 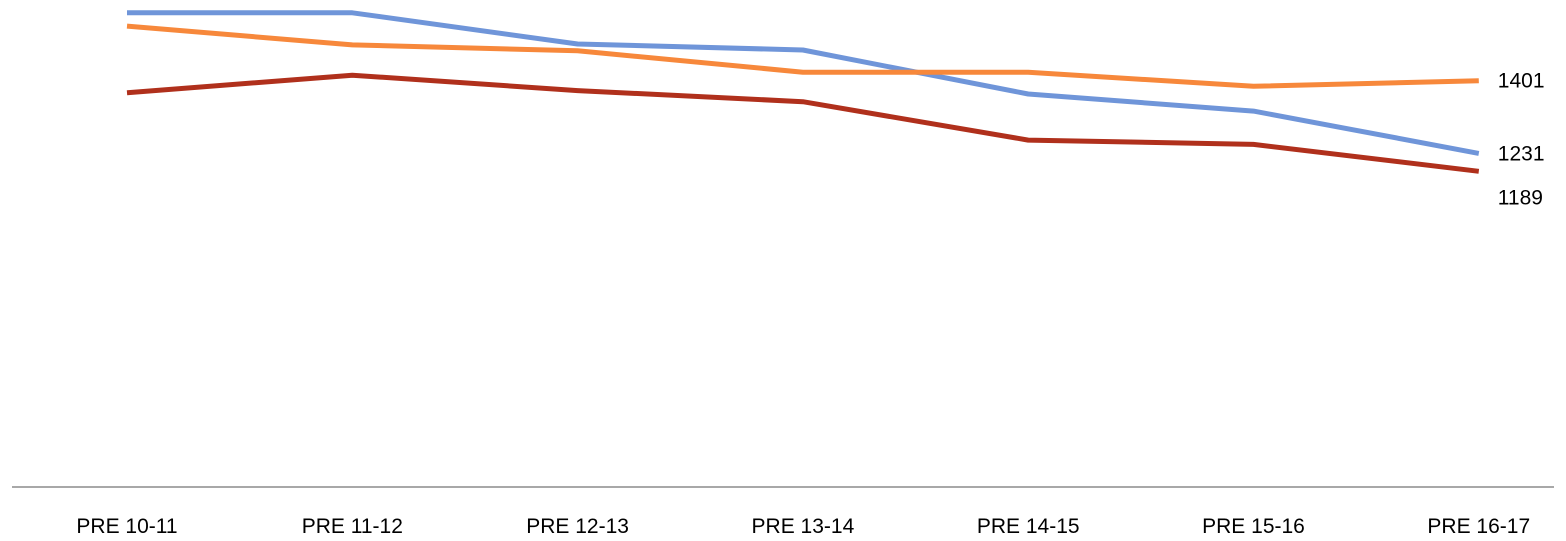 I want to click on x-tick-label: PRE 13-14, so click(x=803, y=526).